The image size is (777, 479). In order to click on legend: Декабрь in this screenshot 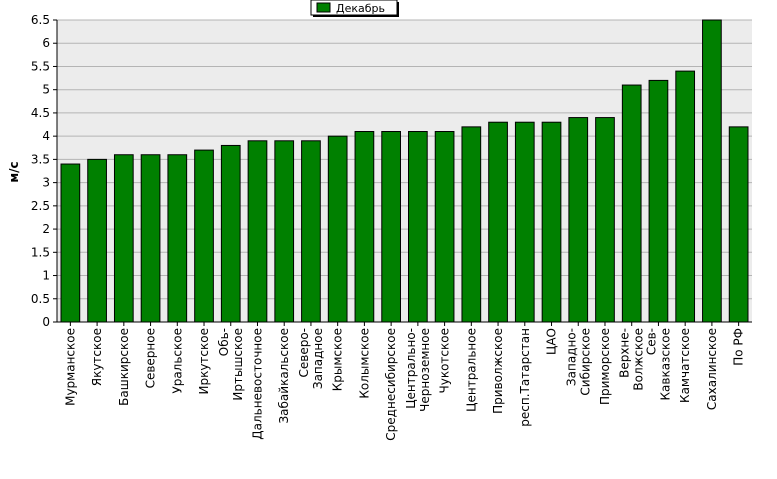, I will do `click(354, 8)`.